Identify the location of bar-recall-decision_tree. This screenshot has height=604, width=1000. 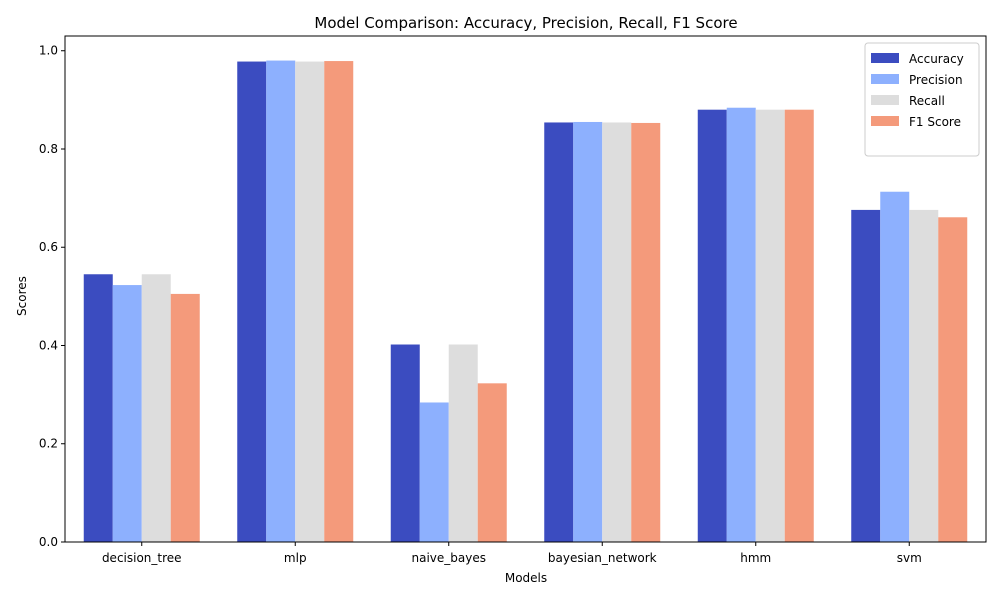
(156, 408).